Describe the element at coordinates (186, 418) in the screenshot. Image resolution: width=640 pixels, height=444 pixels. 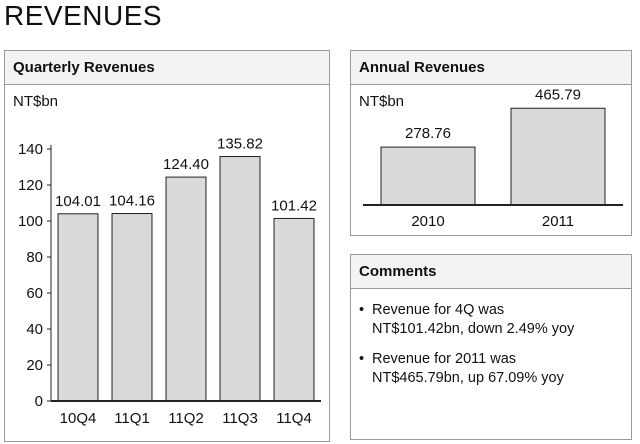
I see `x-tick-label: 11Q2` at that location.